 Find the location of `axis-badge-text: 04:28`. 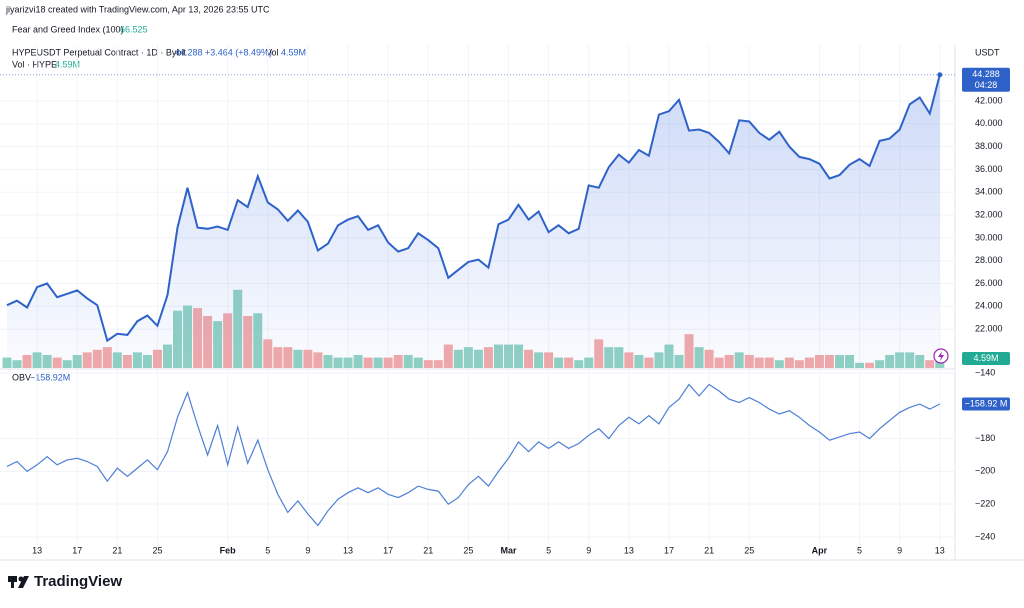

axis-badge-text: 04:28 is located at coordinates (986, 85).